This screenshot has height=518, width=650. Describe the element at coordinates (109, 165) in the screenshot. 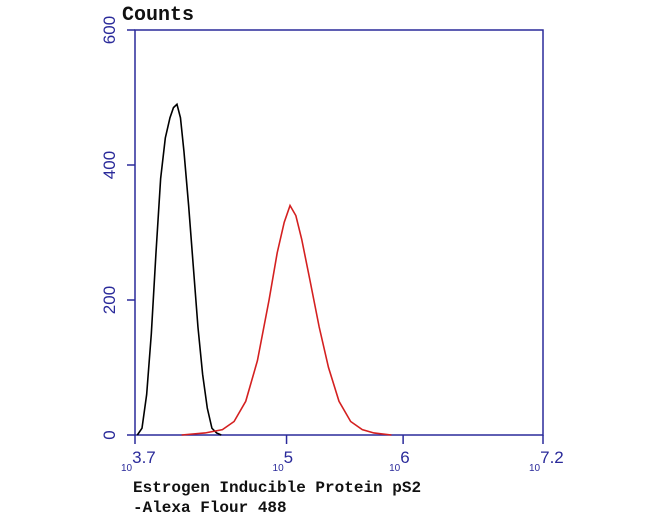

I see `y-tick-label: 400` at that location.